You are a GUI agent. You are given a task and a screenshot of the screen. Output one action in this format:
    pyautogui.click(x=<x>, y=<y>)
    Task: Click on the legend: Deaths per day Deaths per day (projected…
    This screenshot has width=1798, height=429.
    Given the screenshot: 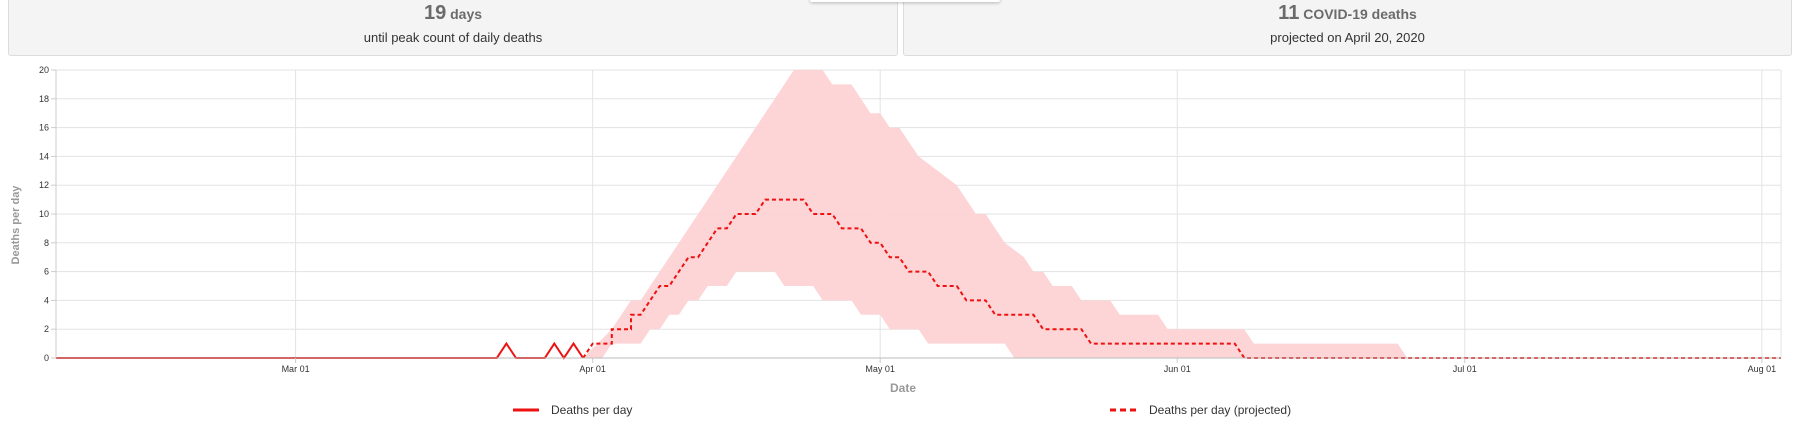 What is the action you would take?
    pyautogui.click(x=902, y=410)
    